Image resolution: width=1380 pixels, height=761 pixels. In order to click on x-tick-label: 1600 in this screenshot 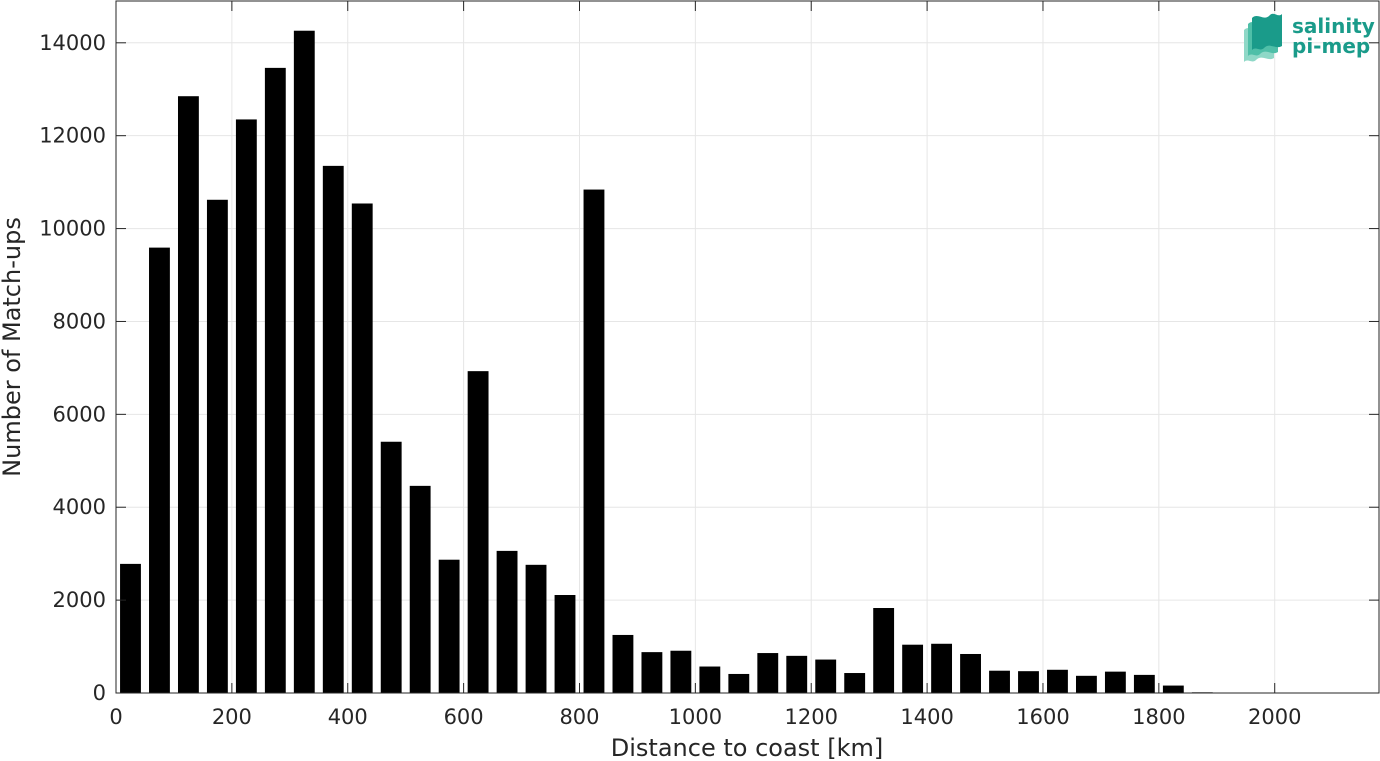, I will do `click(1042, 717)`.